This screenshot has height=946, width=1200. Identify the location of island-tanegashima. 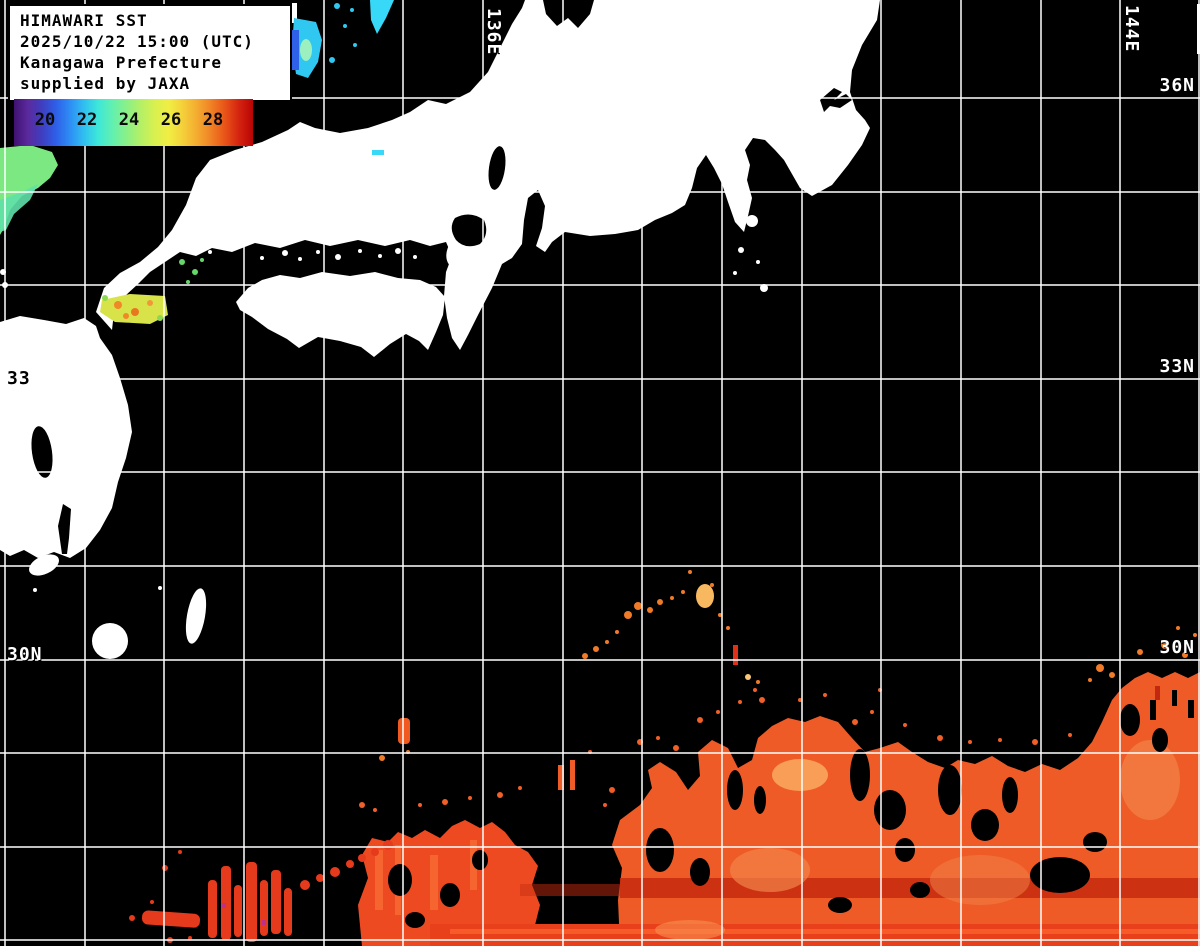
(196, 616).